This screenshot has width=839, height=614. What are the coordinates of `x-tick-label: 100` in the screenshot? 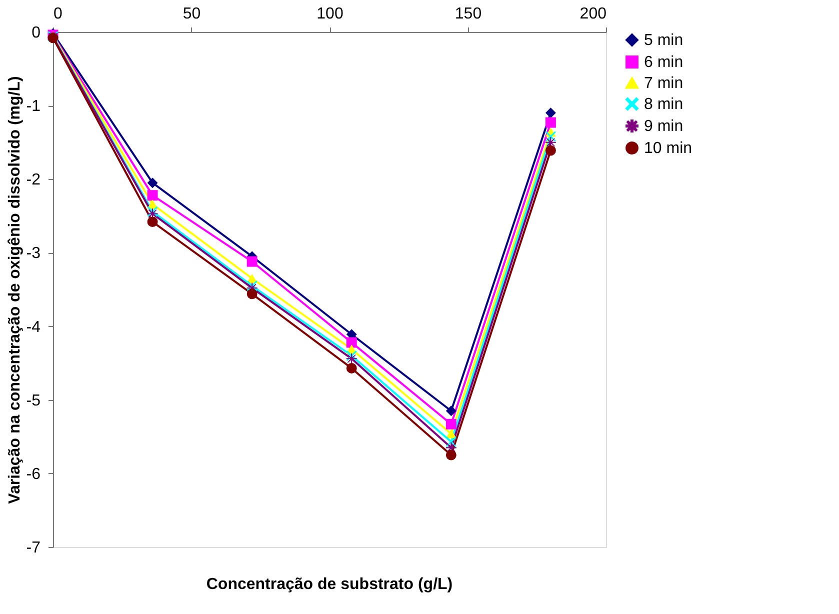 It's located at (330, 14).